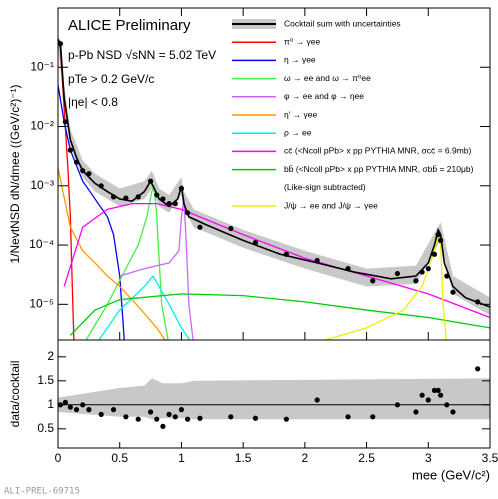 The image size is (498, 499). I want to click on cut-label: pTe > 0.2 GeV/c, so click(111, 79).